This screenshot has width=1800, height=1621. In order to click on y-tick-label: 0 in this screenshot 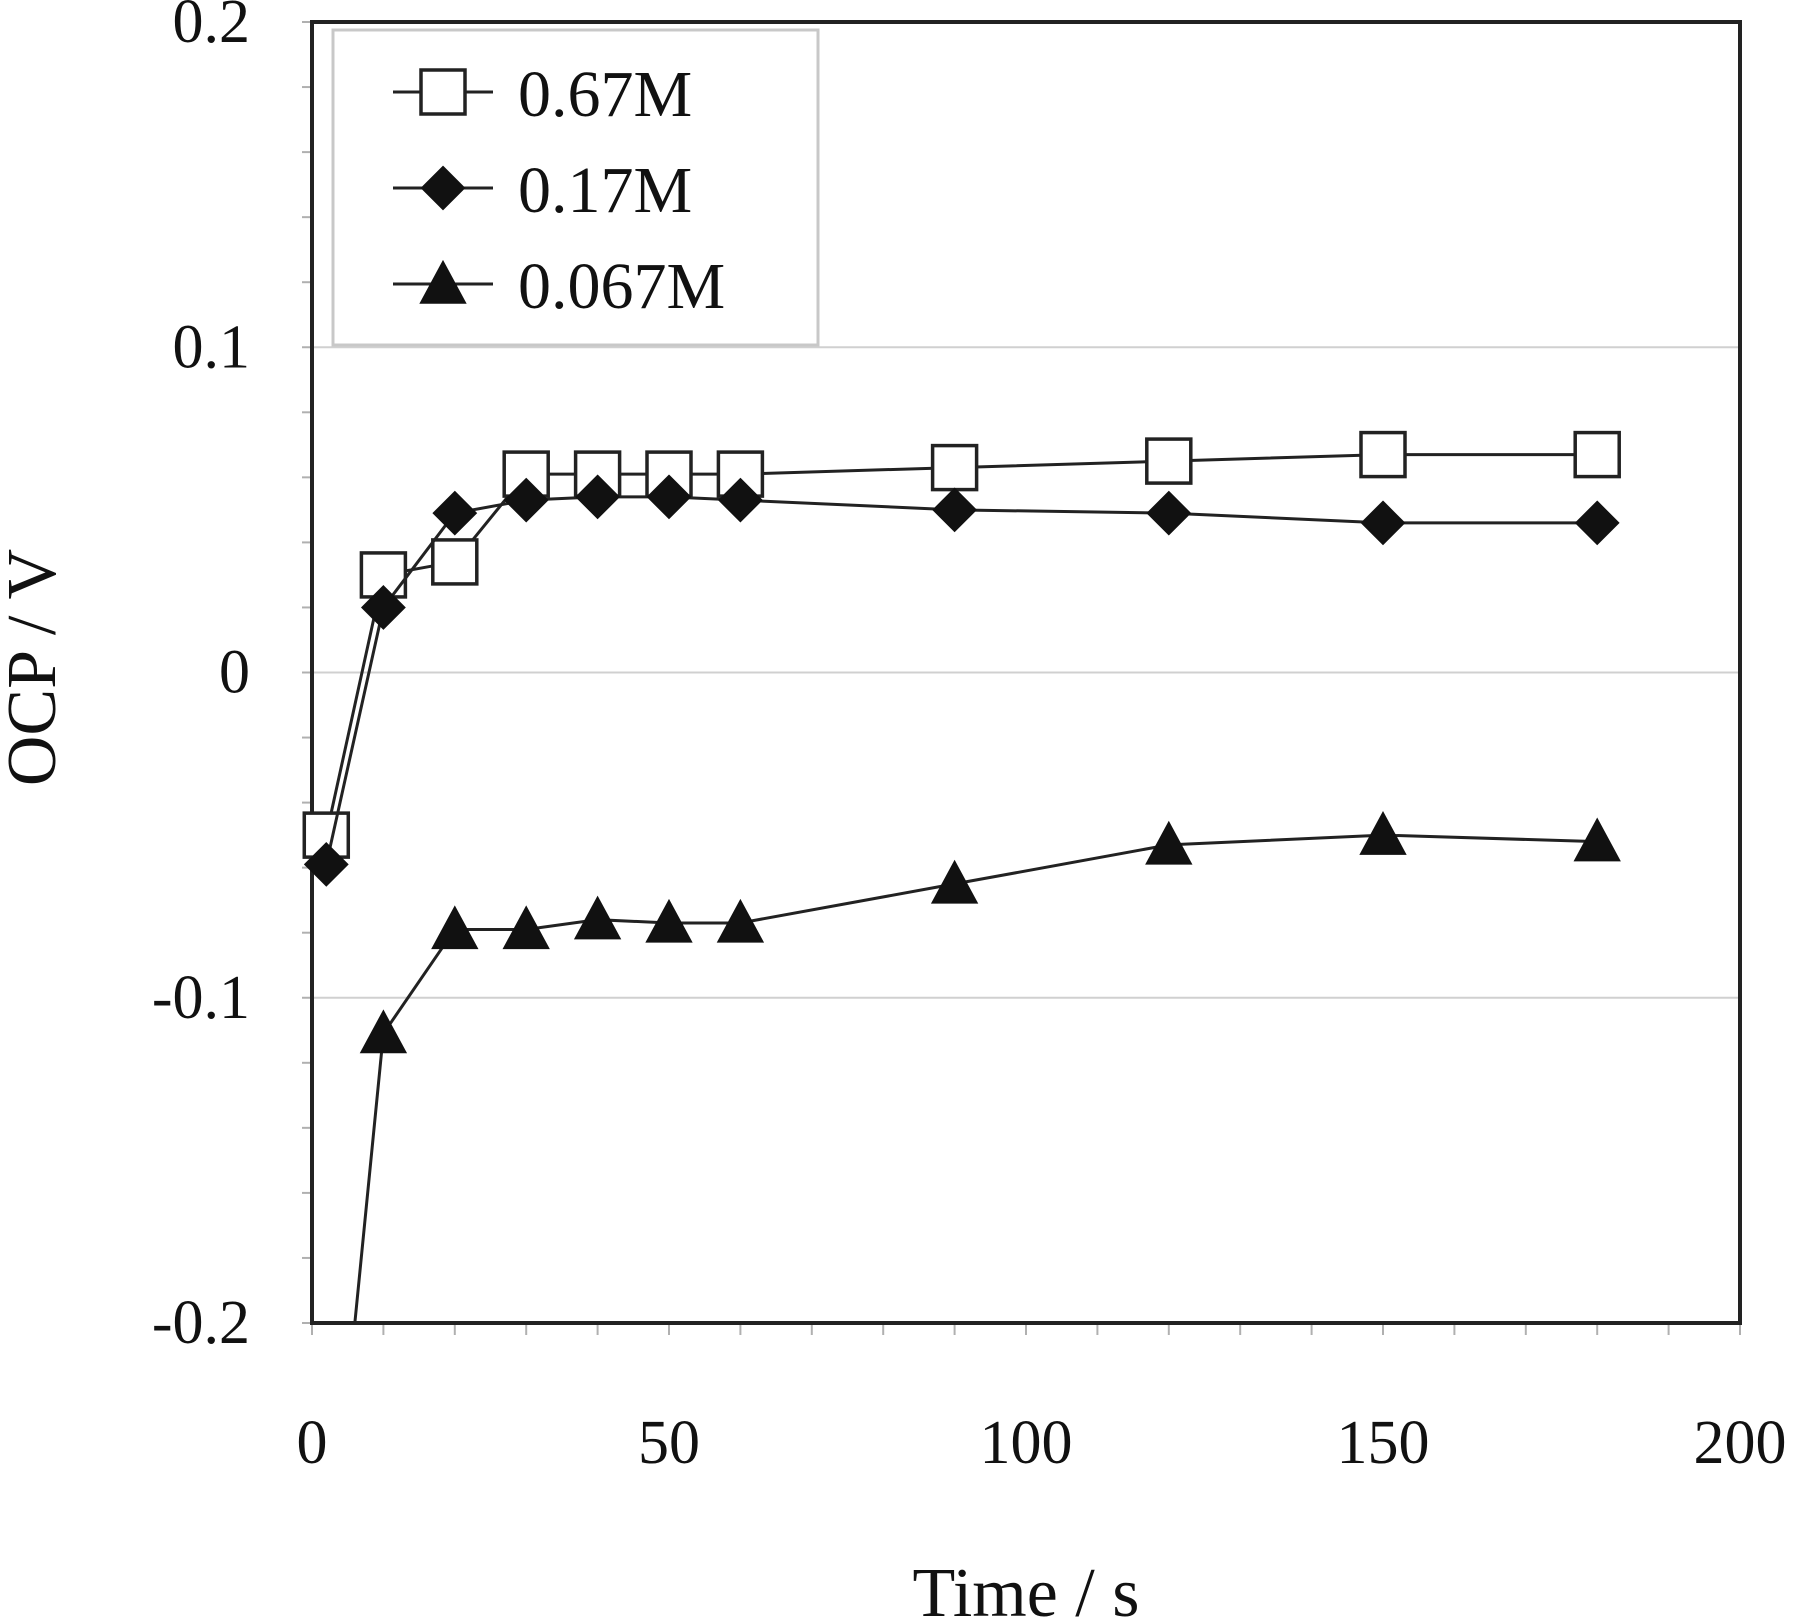, I will do `click(234, 673)`.